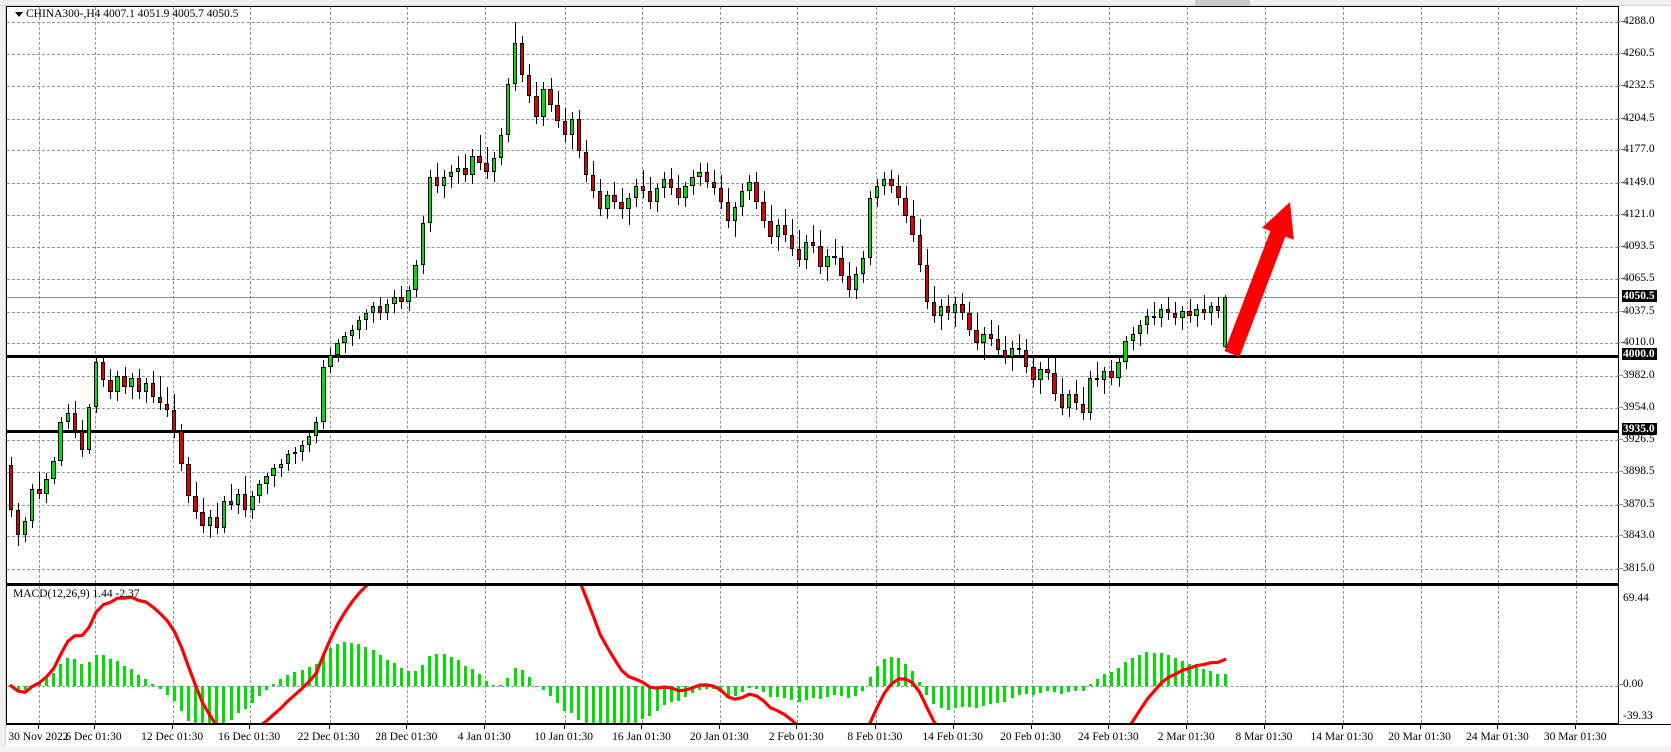 The height and width of the screenshot is (752, 1671). Describe the element at coordinates (835, 3) in the screenshot. I see `horizontal-scrollbar` at that location.